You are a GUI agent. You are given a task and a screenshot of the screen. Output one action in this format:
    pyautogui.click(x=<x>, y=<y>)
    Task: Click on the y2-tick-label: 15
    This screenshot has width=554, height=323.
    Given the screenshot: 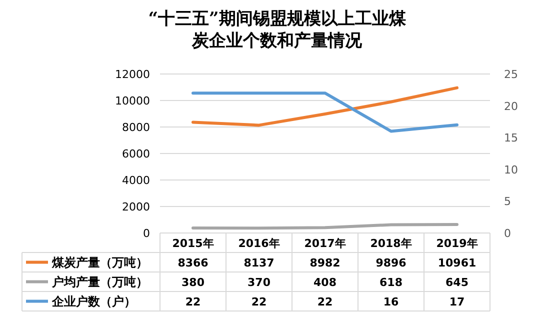 What is the action you would take?
    pyautogui.click(x=511, y=138)
    